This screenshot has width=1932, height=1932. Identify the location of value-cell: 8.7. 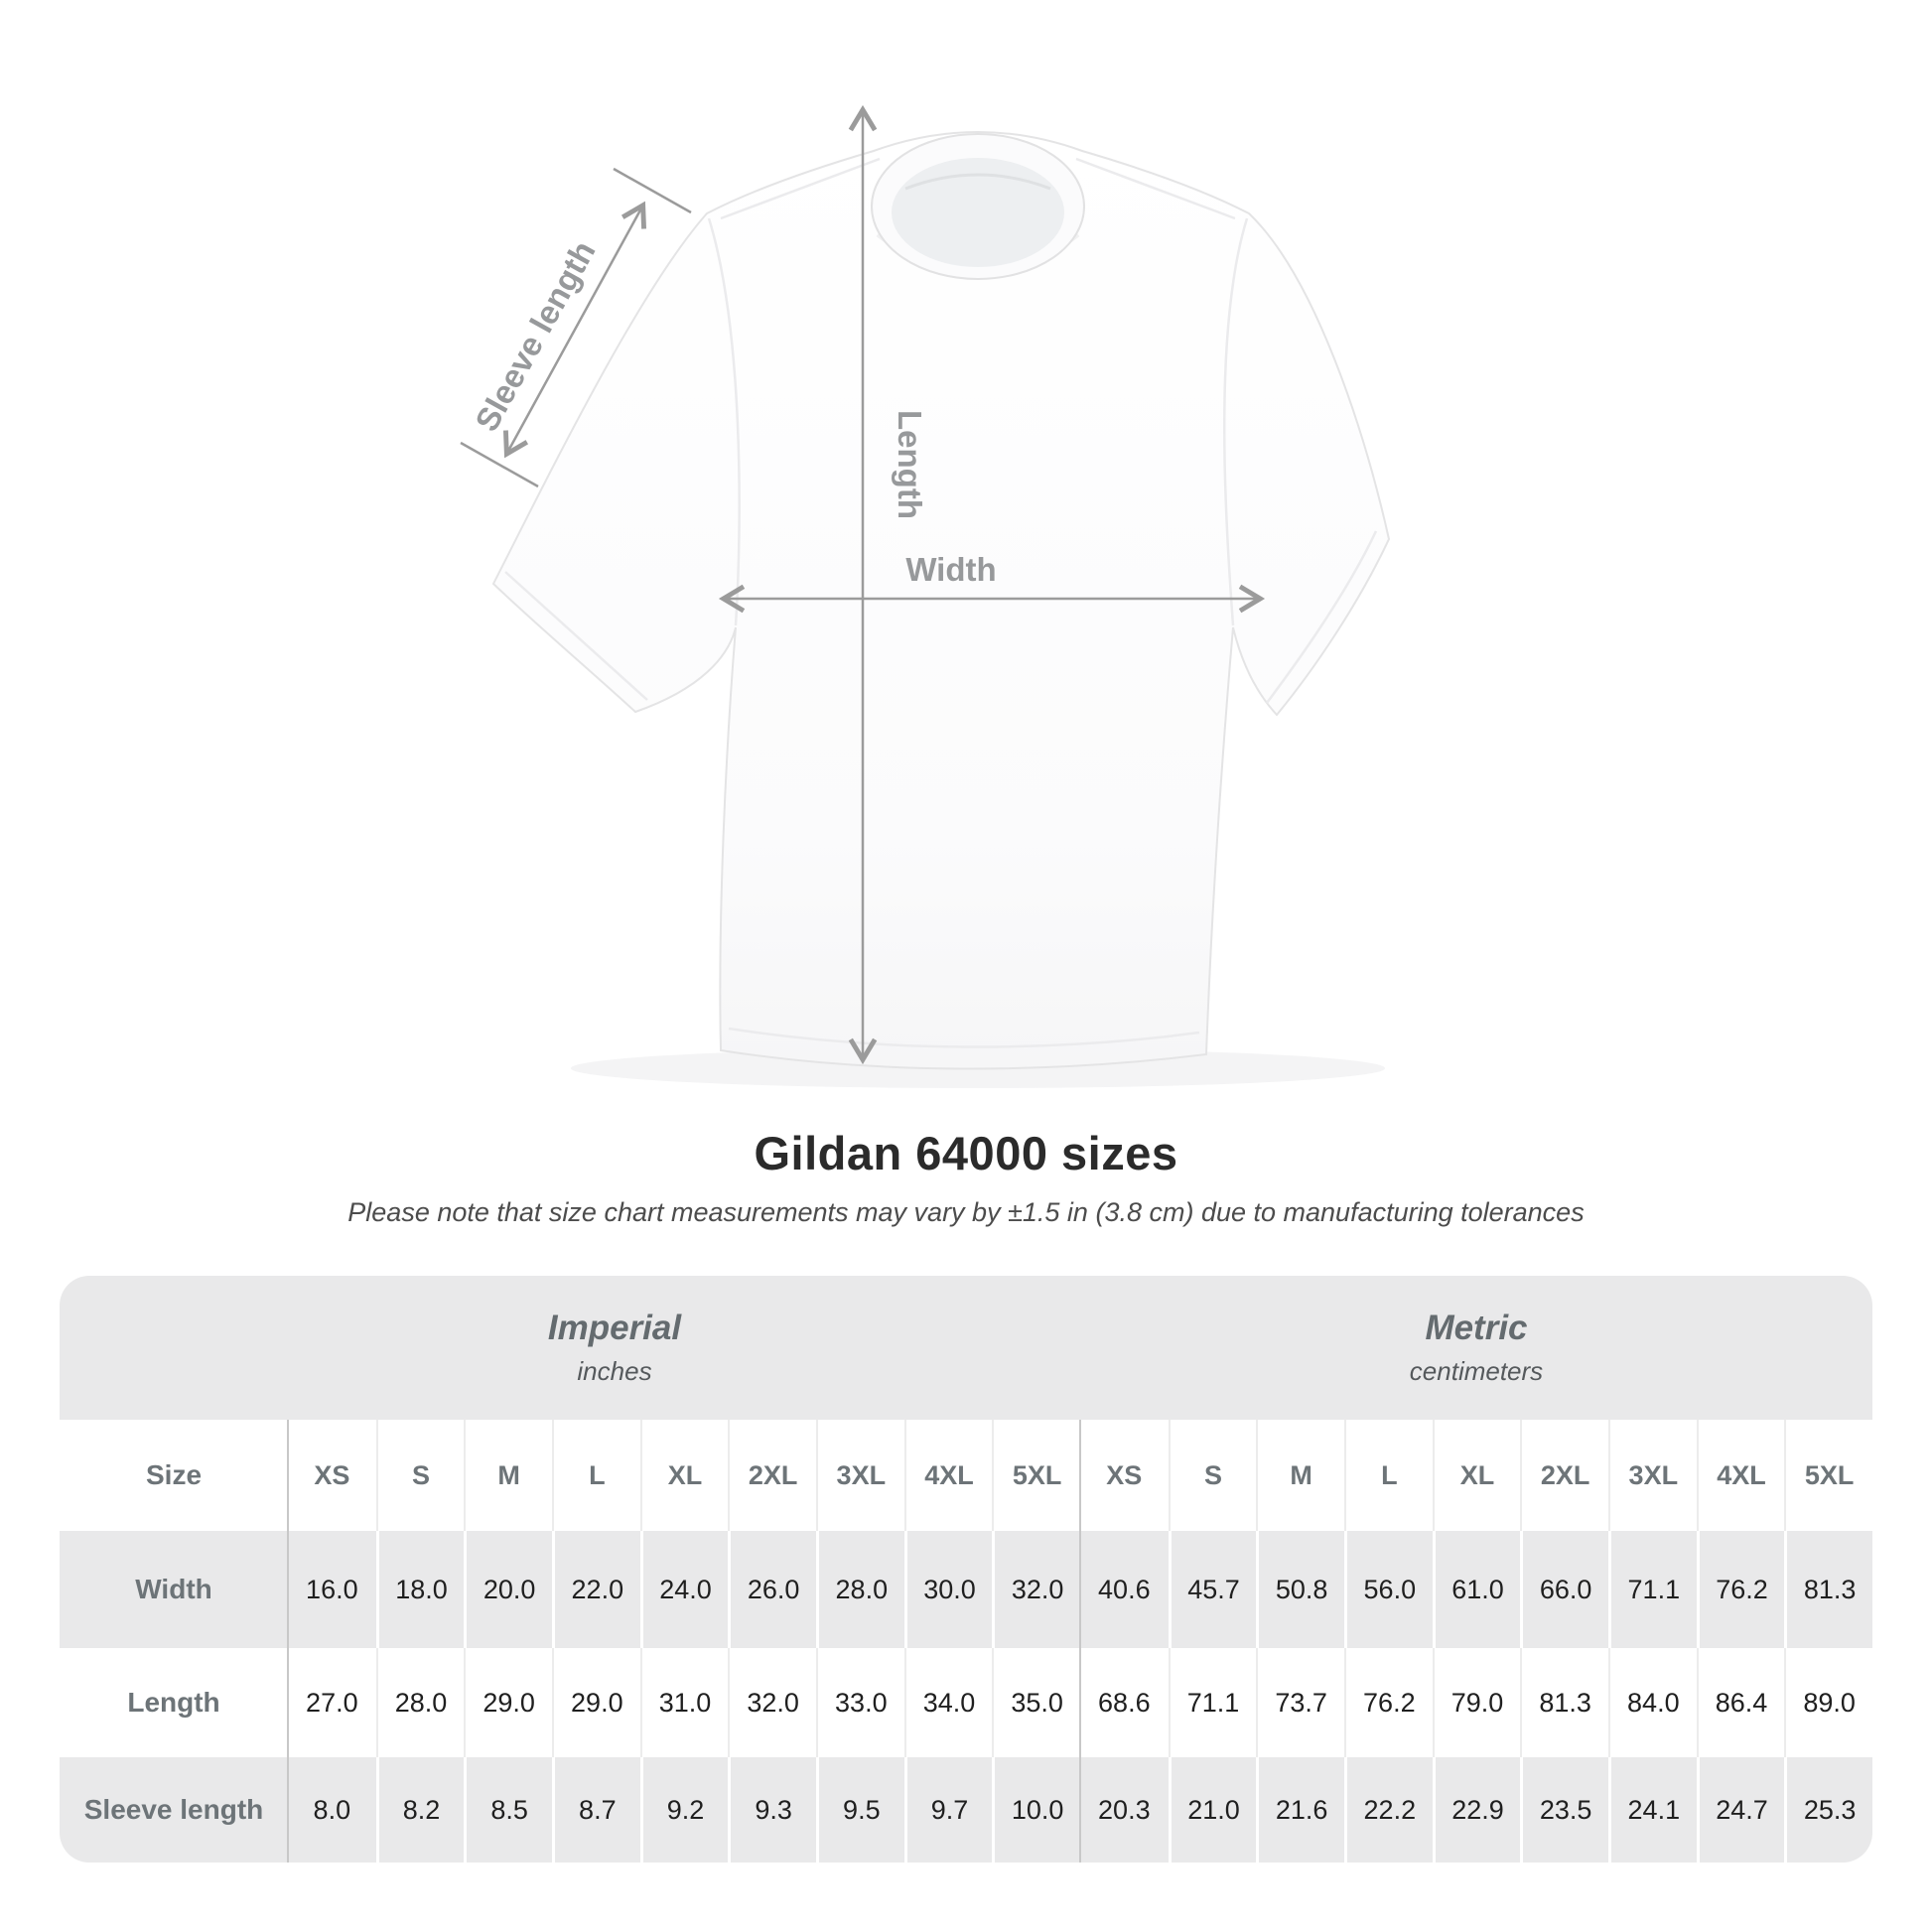
(595, 1810).